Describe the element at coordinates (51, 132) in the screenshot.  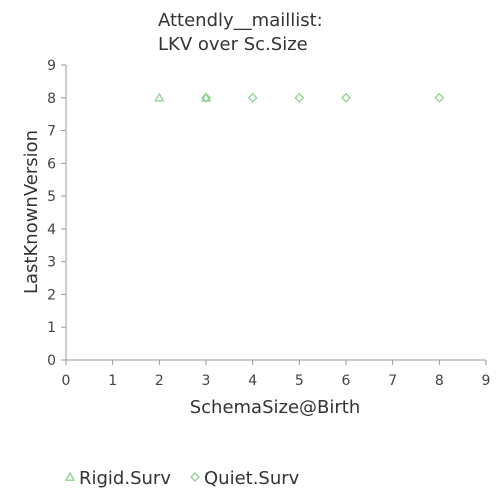
I see `y-tick-label: 7` at that location.